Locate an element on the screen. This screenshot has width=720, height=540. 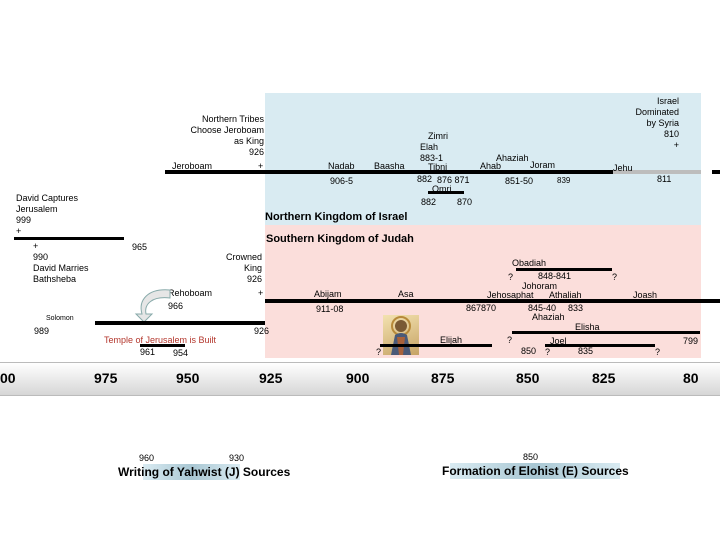
solomon-years: 989 is located at coordinates (42, 331).